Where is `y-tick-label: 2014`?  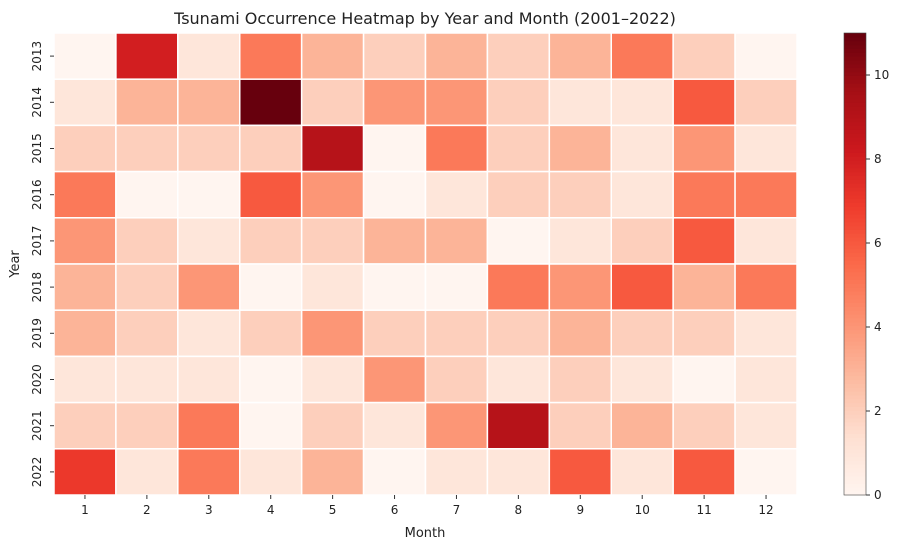
y-tick-label: 2014 is located at coordinates (37, 102).